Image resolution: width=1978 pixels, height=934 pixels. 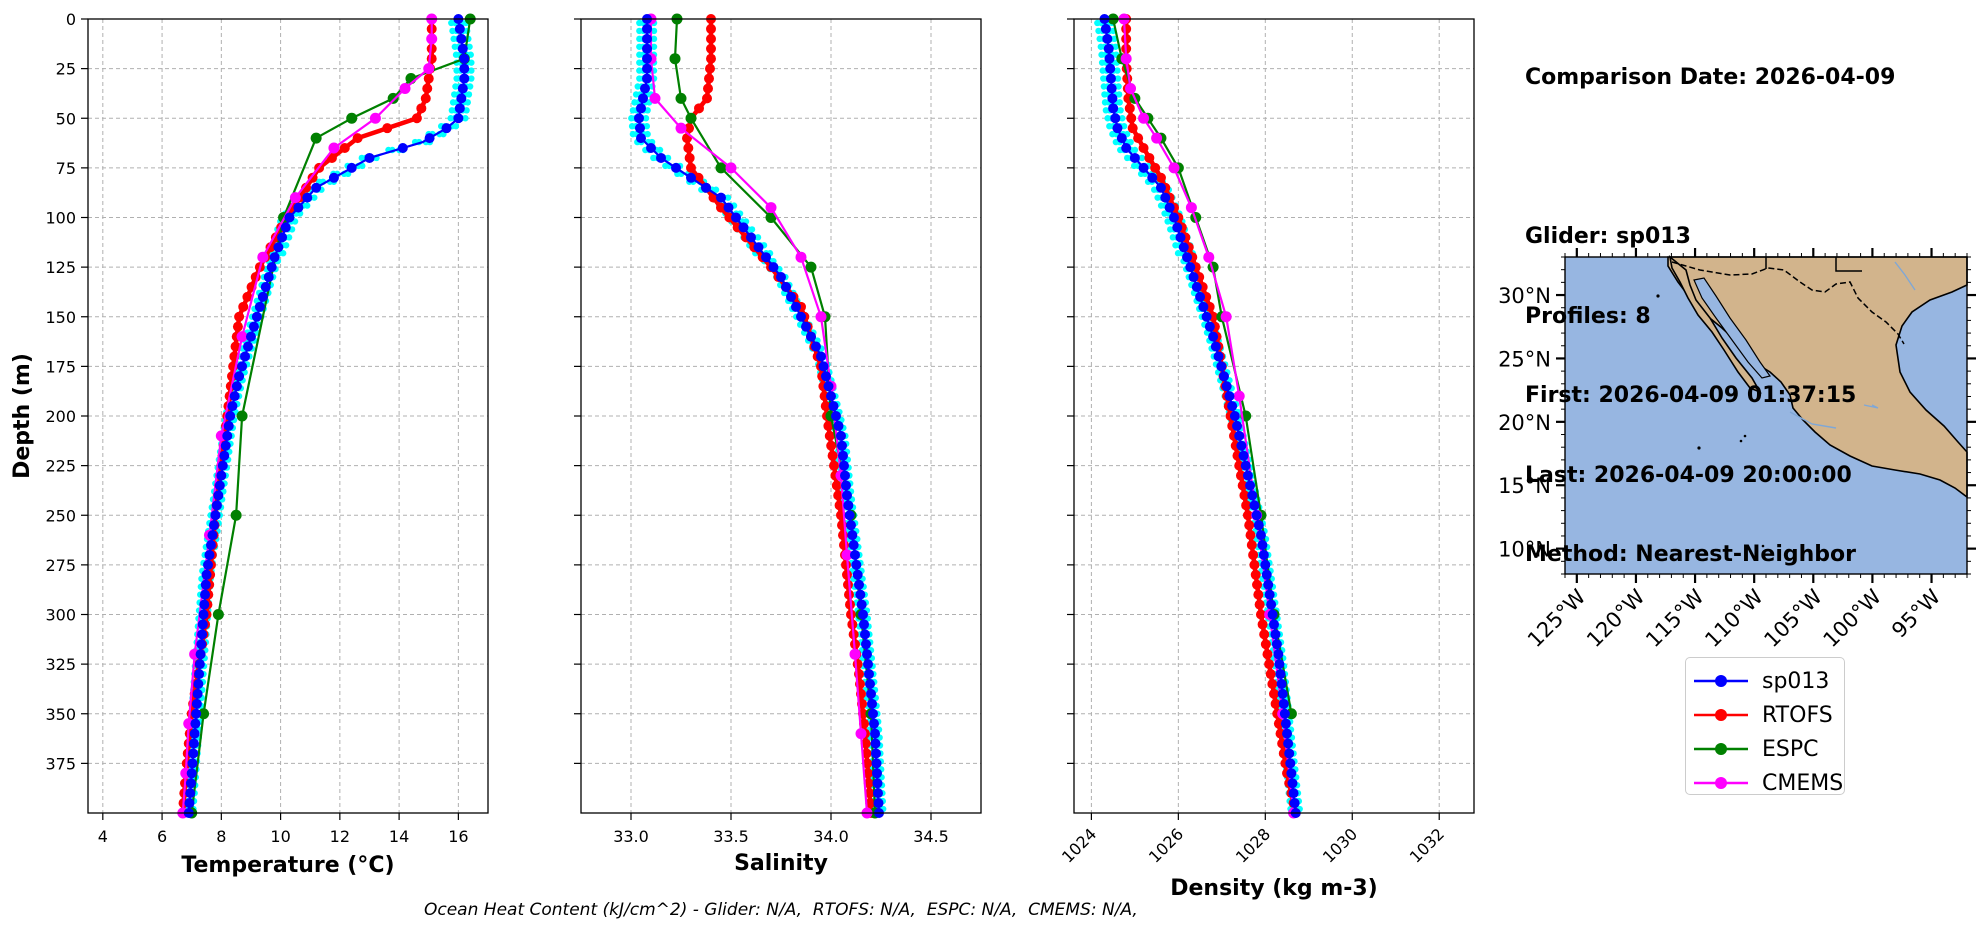 I want to click on salinity-series, so click(x=759, y=416).